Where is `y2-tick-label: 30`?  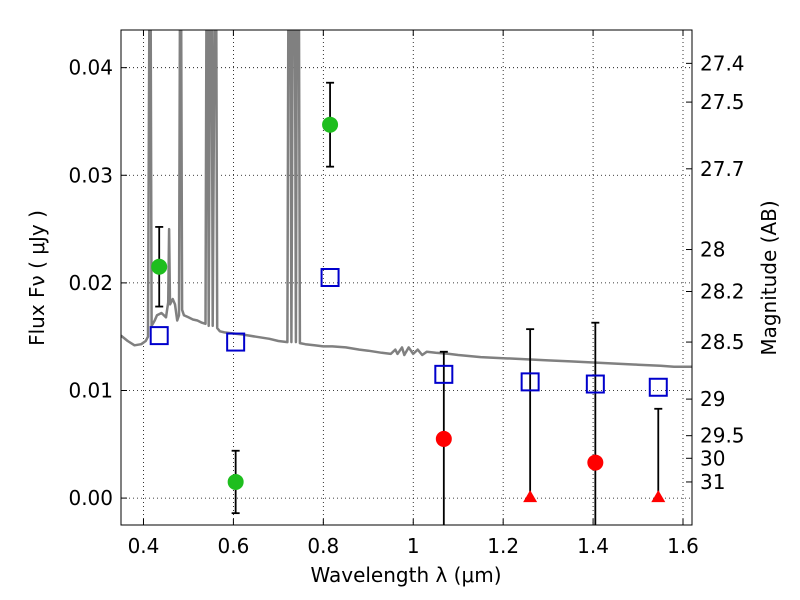
y2-tick-label: 30 is located at coordinates (712, 458).